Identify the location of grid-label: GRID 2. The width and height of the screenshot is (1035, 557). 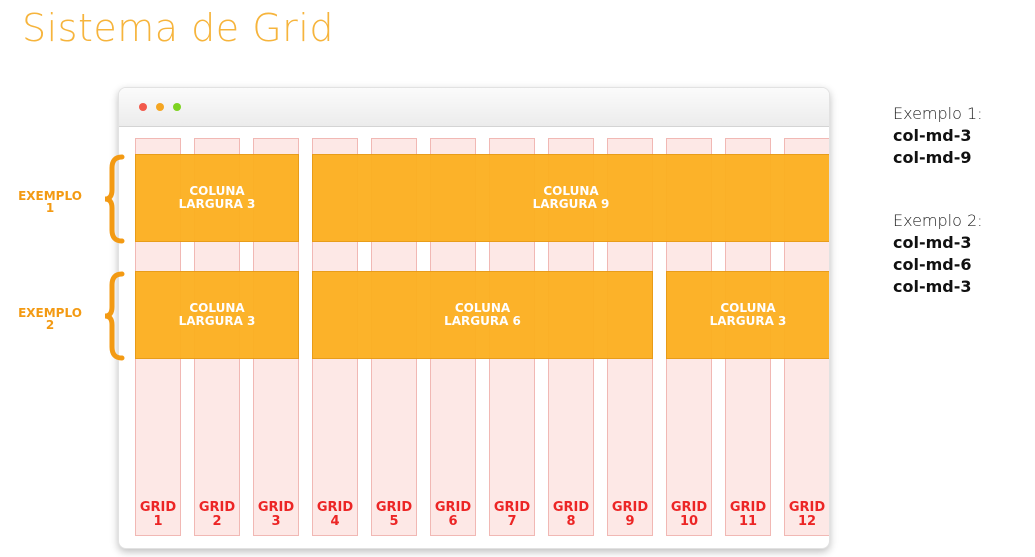
(217, 514).